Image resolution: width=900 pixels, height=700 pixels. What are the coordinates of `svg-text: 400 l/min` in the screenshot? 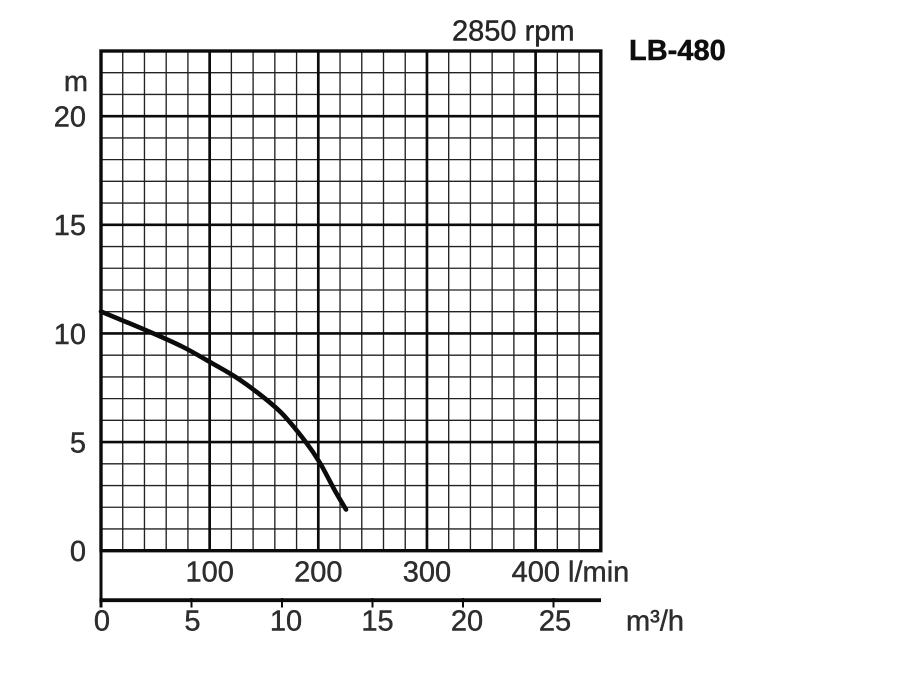 It's located at (571, 573).